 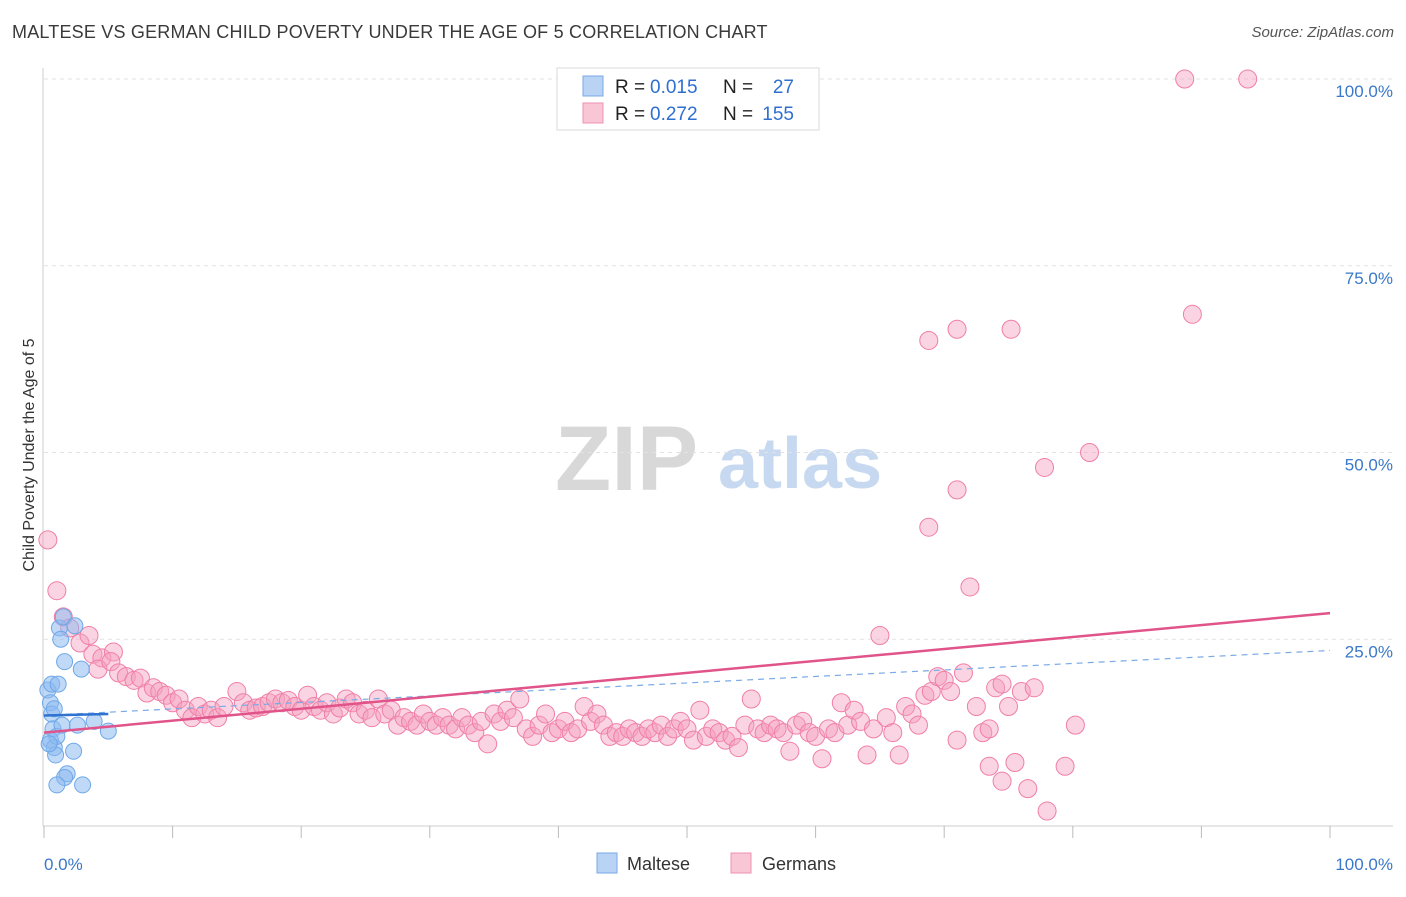 I want to click on x-ticks, so click(x=687, y=832).